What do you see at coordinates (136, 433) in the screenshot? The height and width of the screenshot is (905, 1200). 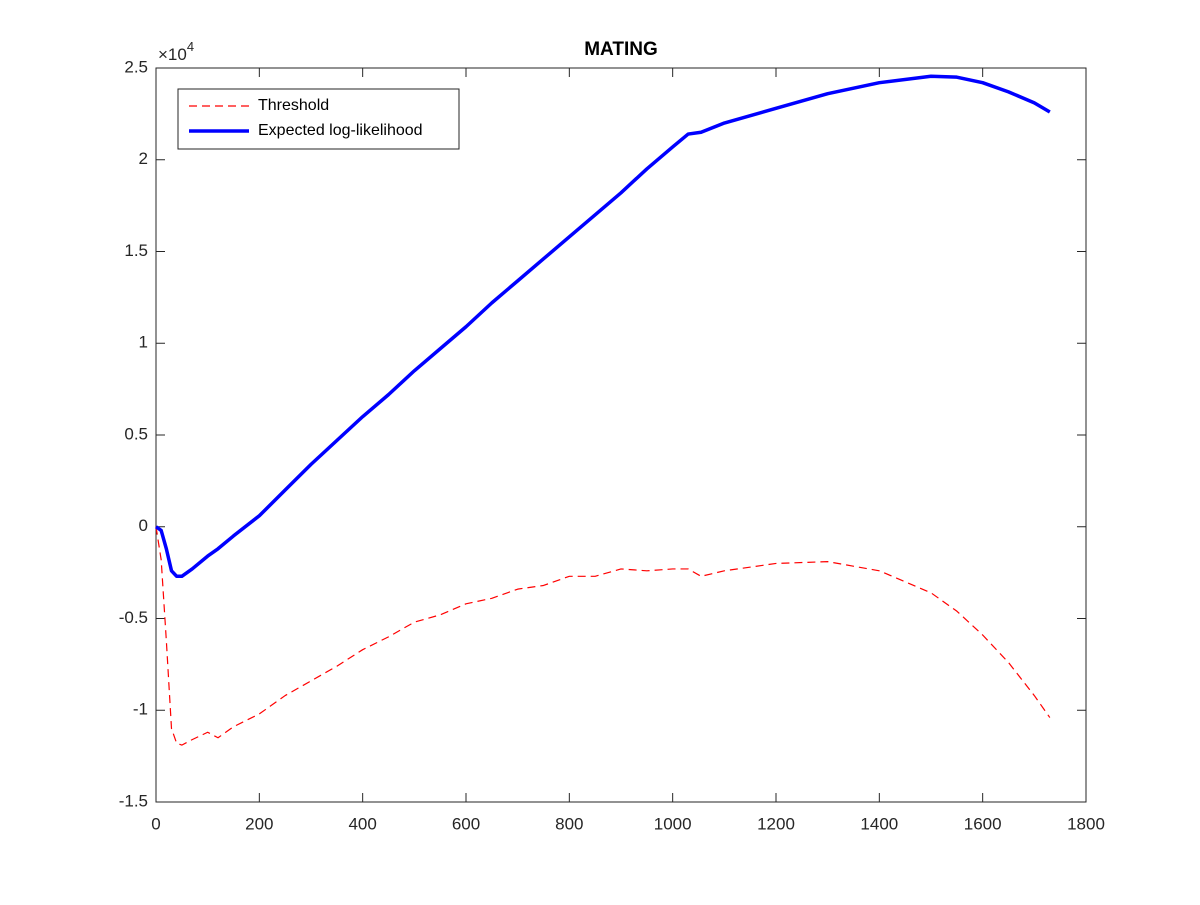 I see `y-tick-label: 0.5` at bounding box center [136, 433].